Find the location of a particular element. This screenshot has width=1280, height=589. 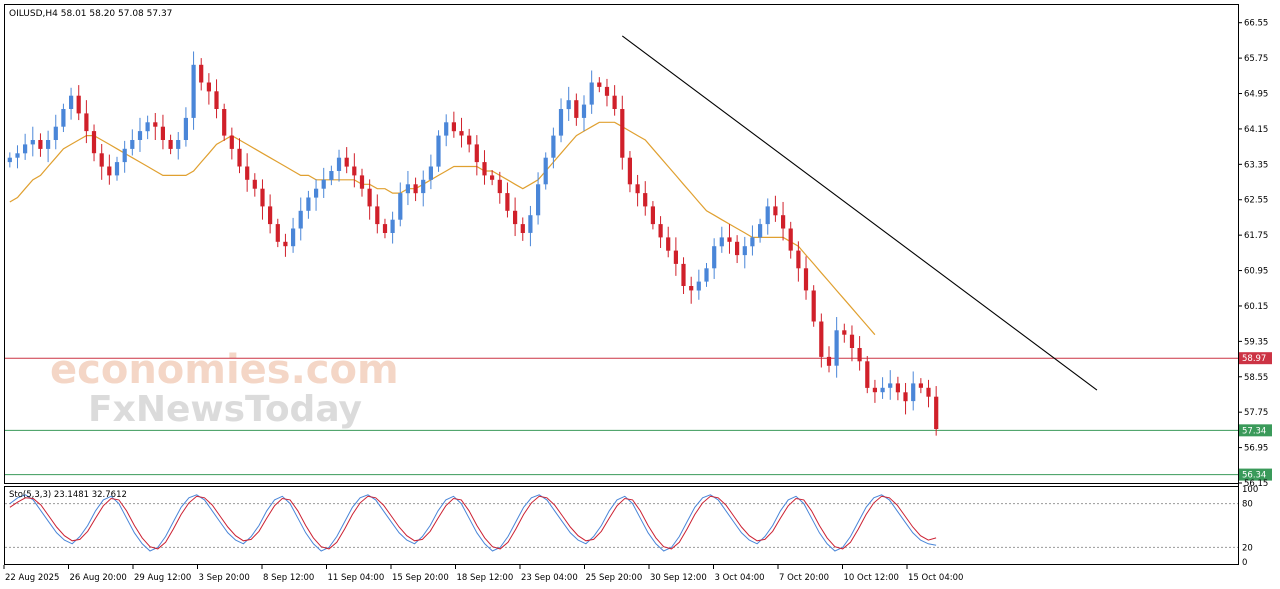

time-tick-label: 15 Oct 04:00 is located at coordinates (935, 578).